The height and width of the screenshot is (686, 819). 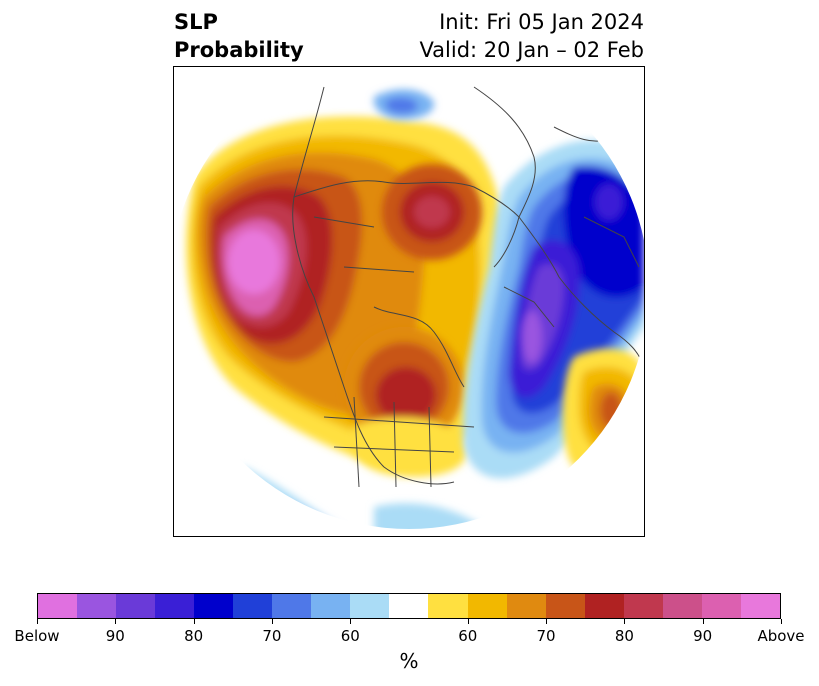 What do you see at coordinates (239, 50) in the screenshot?
I see `title-line-2: Probability` at bounding box center [239, 50].